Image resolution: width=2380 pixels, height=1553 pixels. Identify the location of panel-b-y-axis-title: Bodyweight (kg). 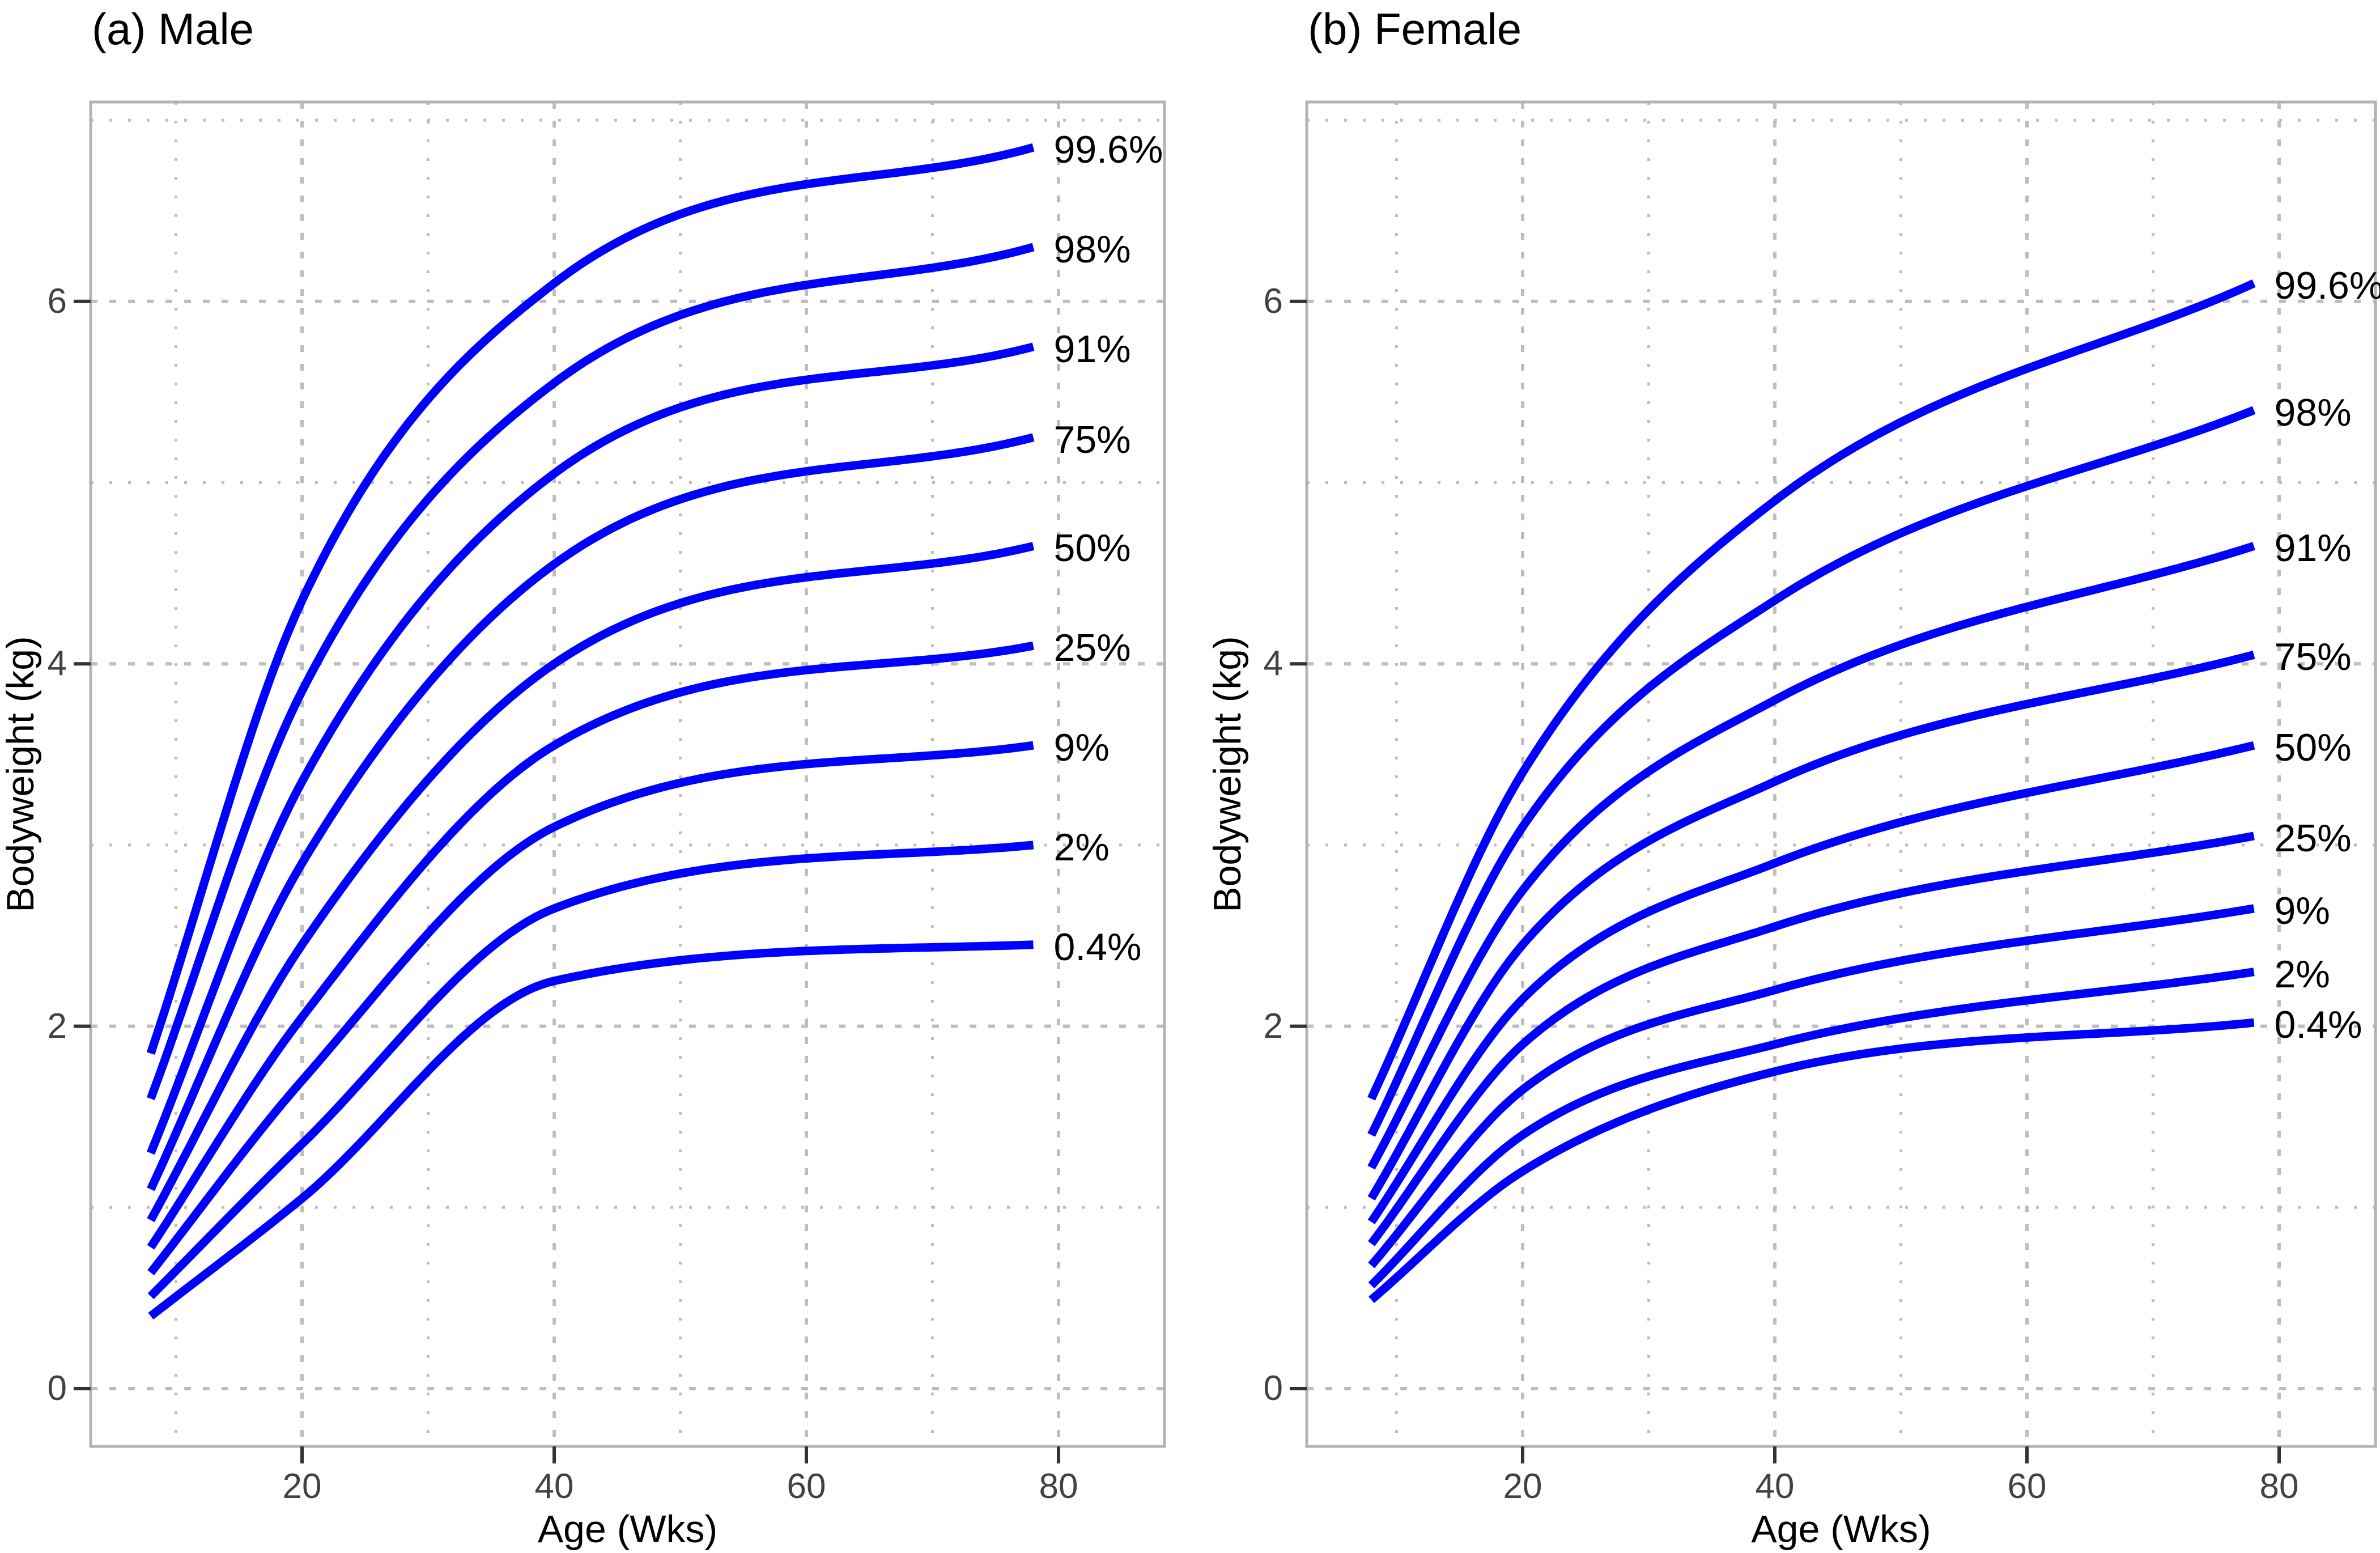
(1227, 774).